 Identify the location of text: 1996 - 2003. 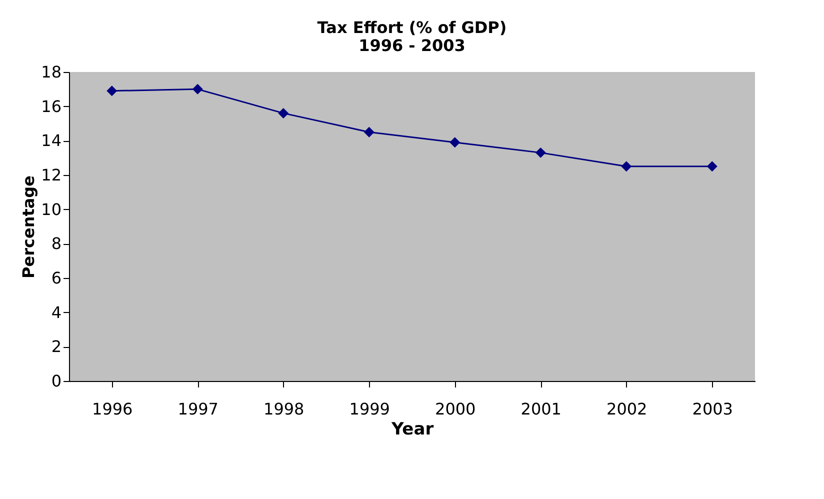
(412, 45).